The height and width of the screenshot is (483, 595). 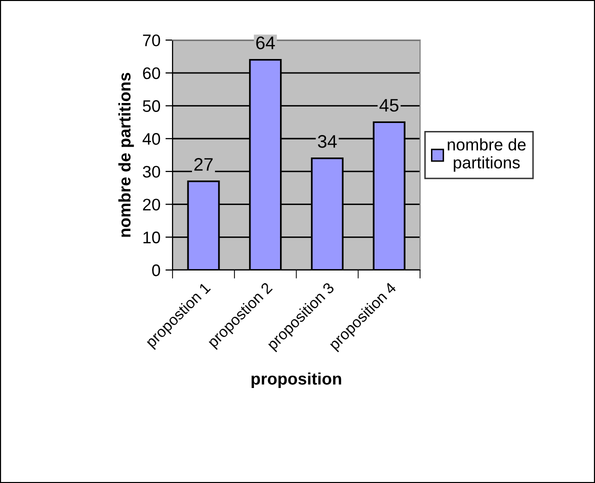 I want to click on x-axis-title: proposition, so click(x=297, y=380).